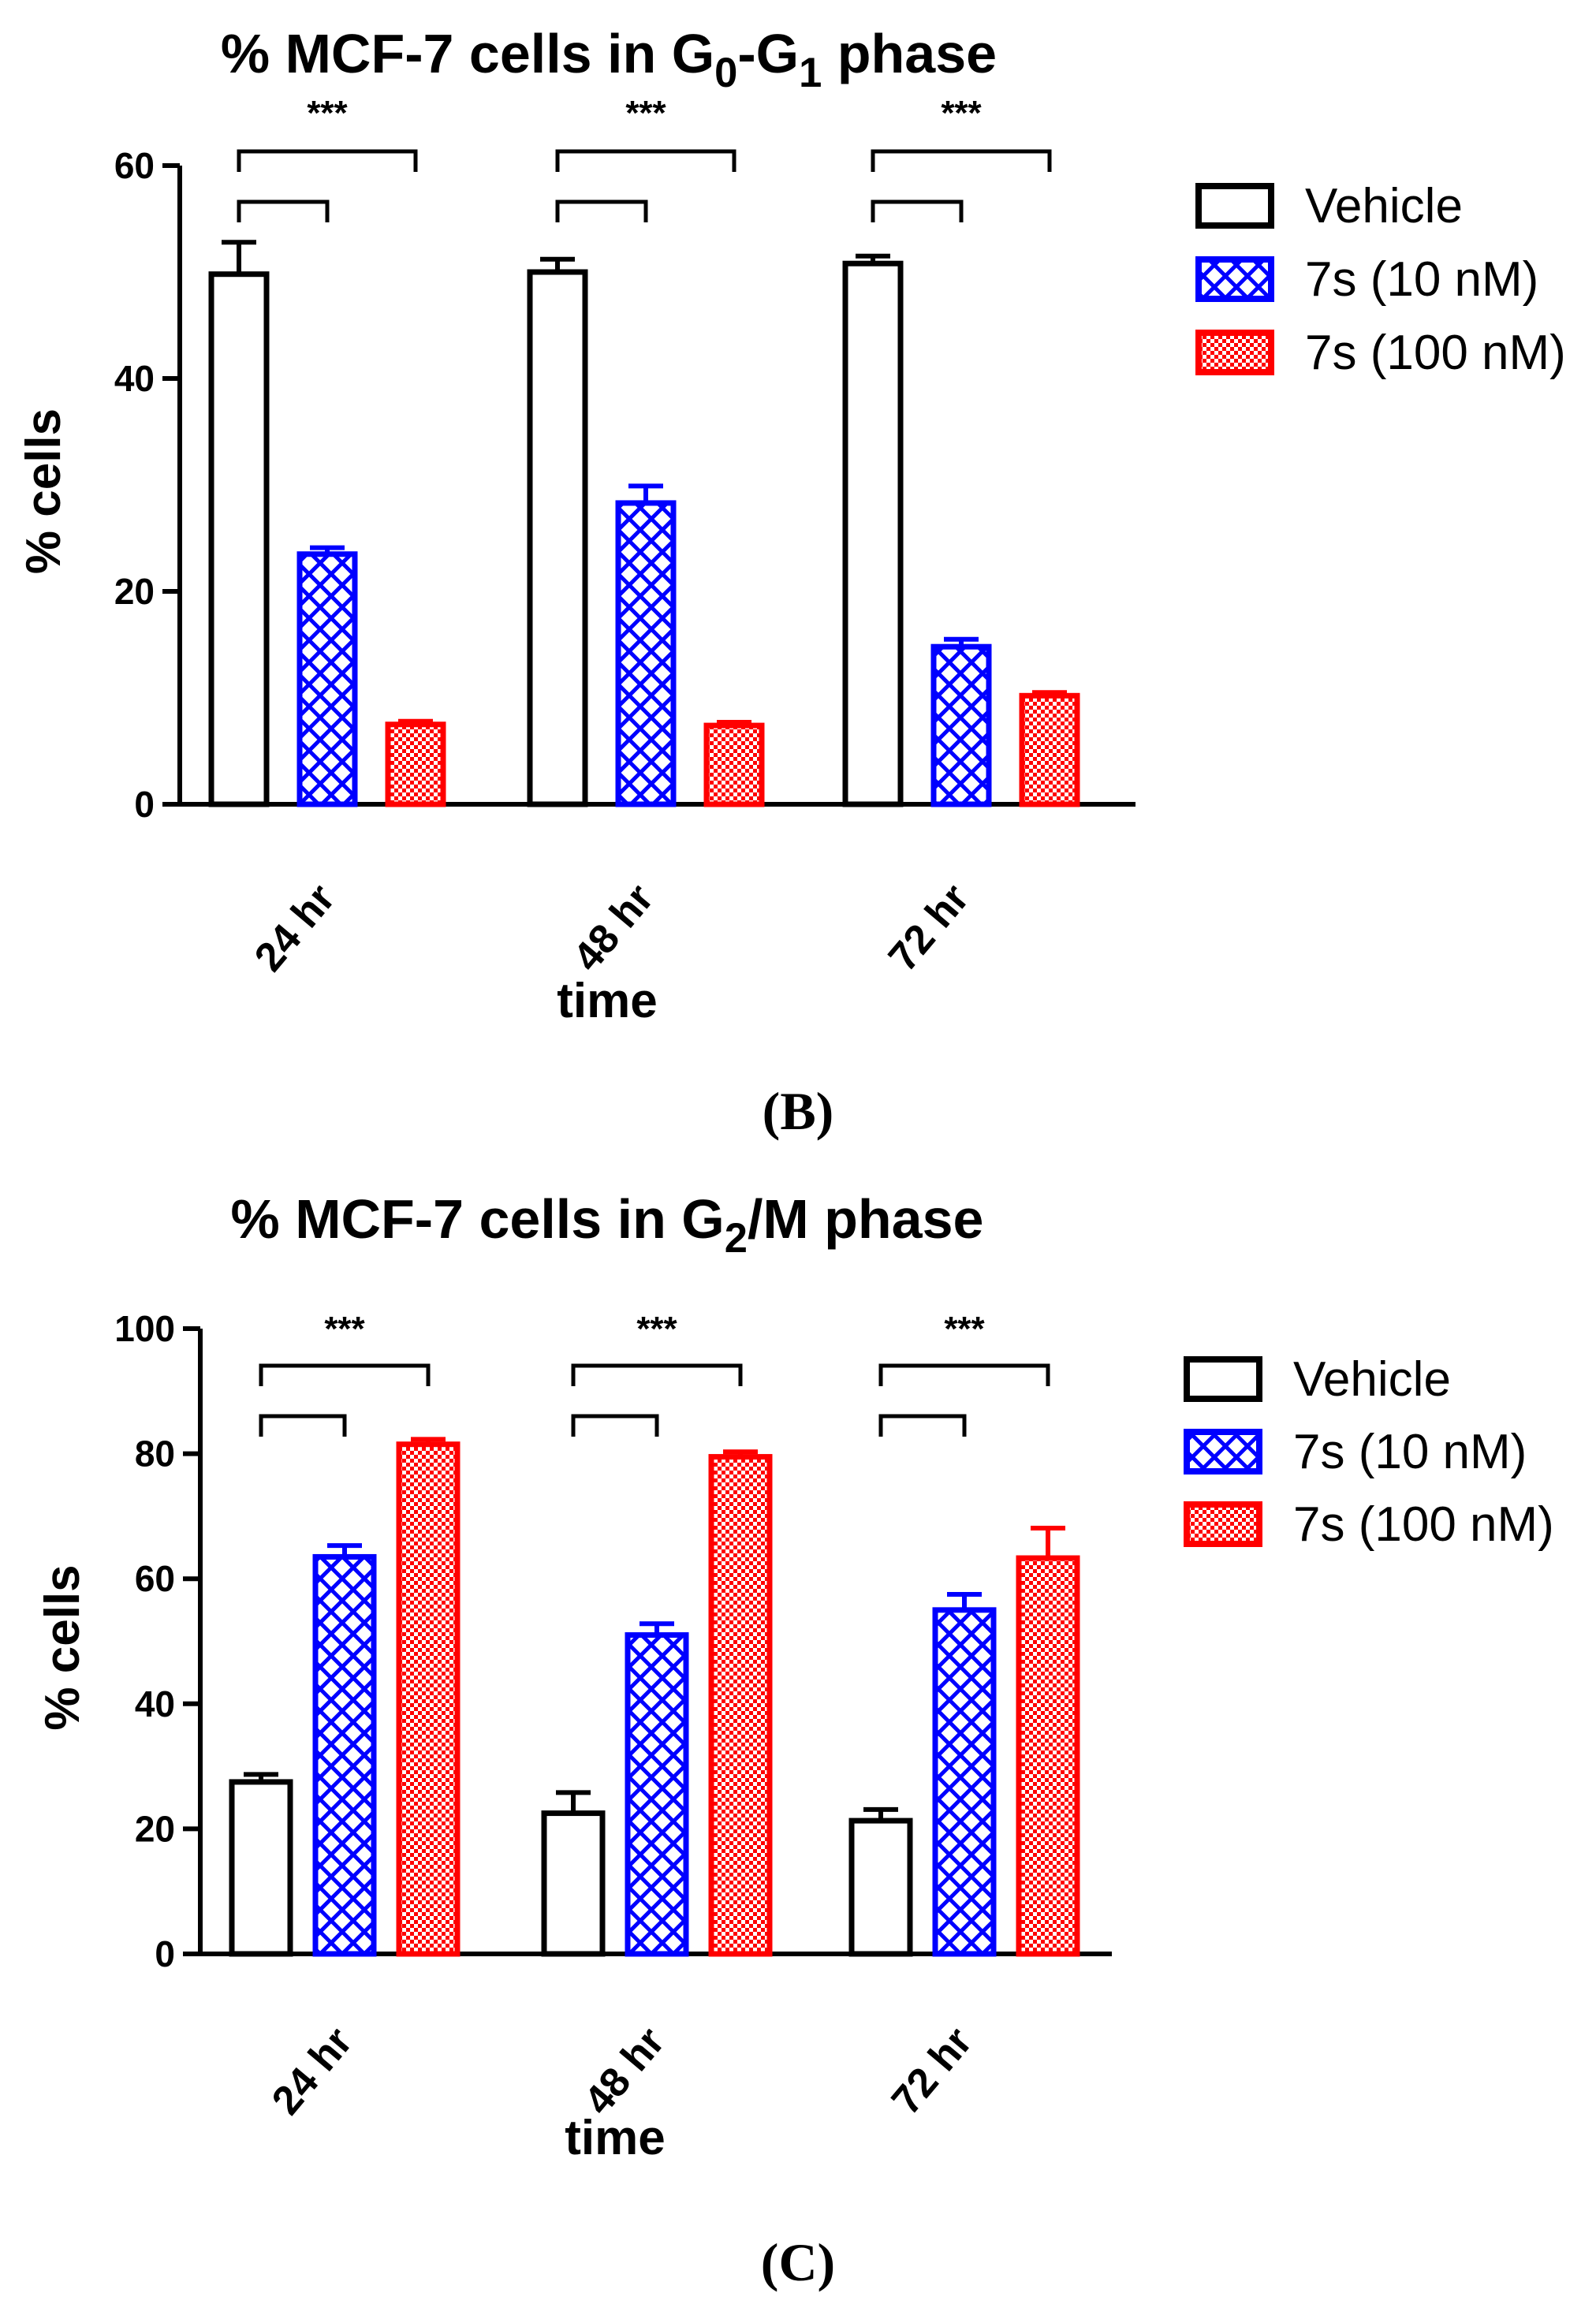 The width and height of the screenshot is (1596, 2304). Describe the element at coordinates (725, 73) in the screenshot. I see `title-subscript: 0` at that location.